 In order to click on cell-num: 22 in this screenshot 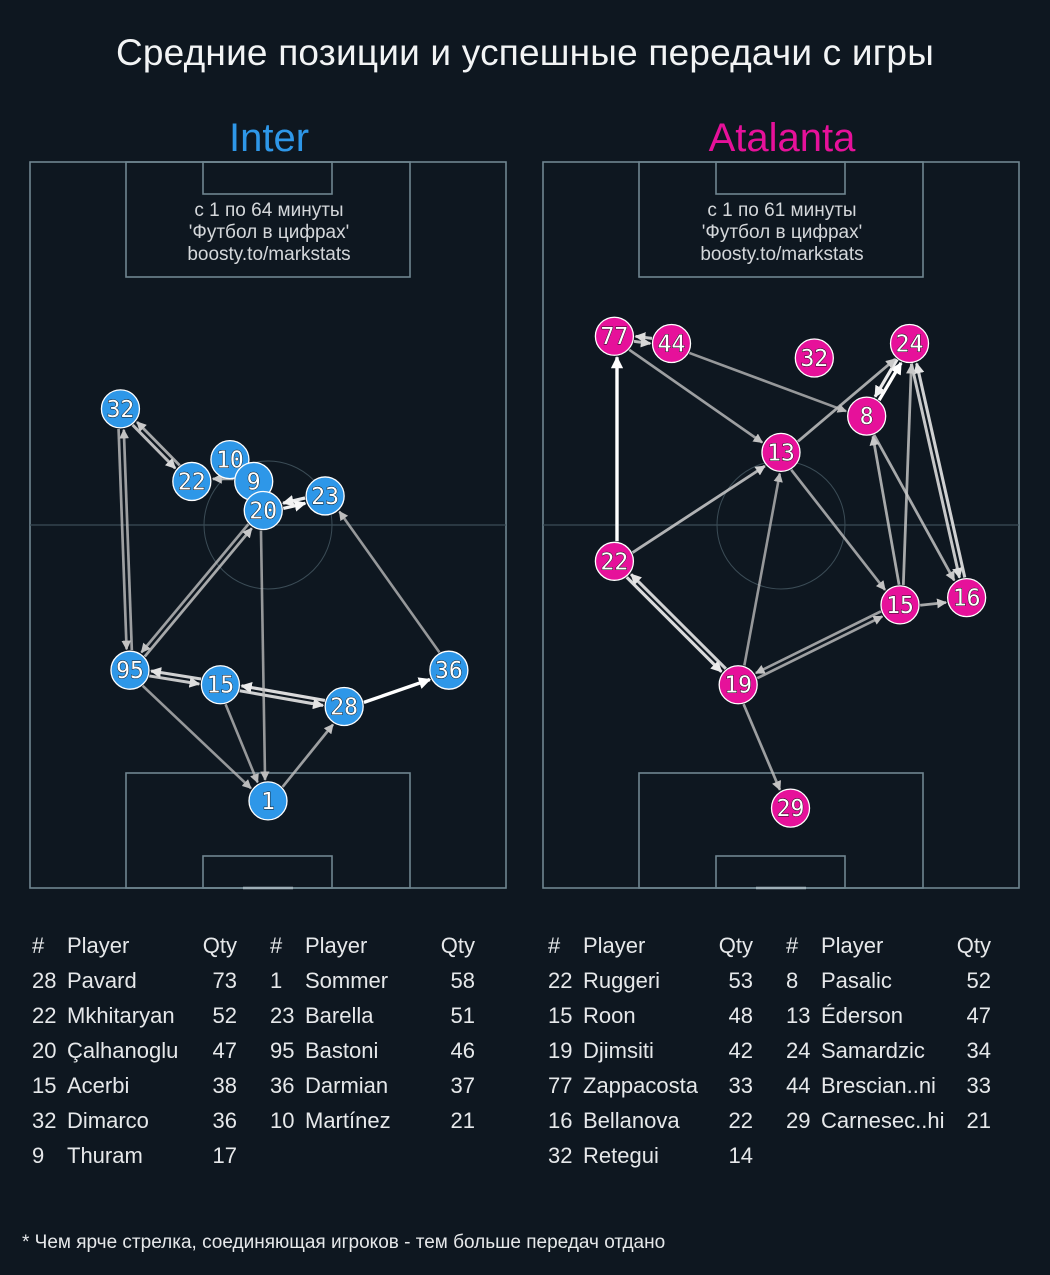, I will do `click(560, 980)`.